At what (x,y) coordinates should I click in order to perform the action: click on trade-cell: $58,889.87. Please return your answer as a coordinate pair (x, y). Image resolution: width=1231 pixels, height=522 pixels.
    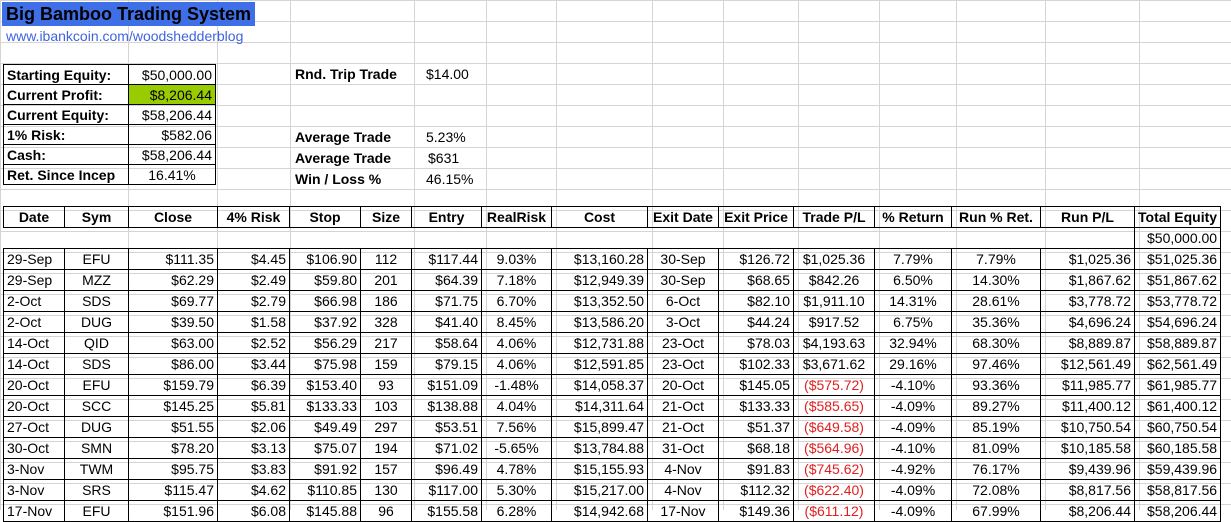
    Looking at the image, I should click on (1177, 343).